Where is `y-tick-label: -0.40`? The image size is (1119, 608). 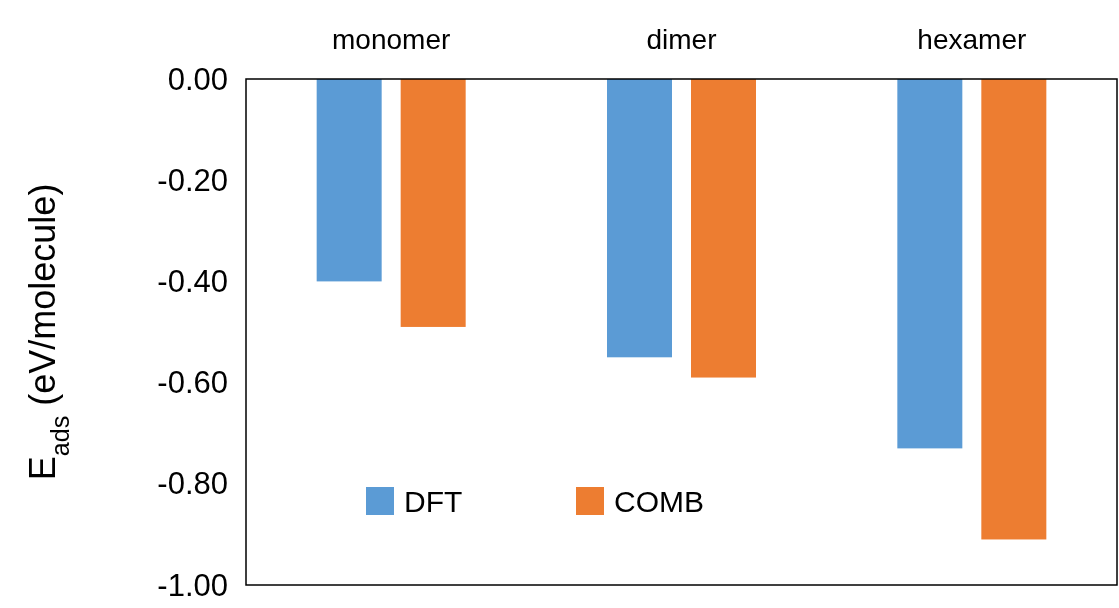 y-tick-label: -0.40 is located at coordinates (192, 281).